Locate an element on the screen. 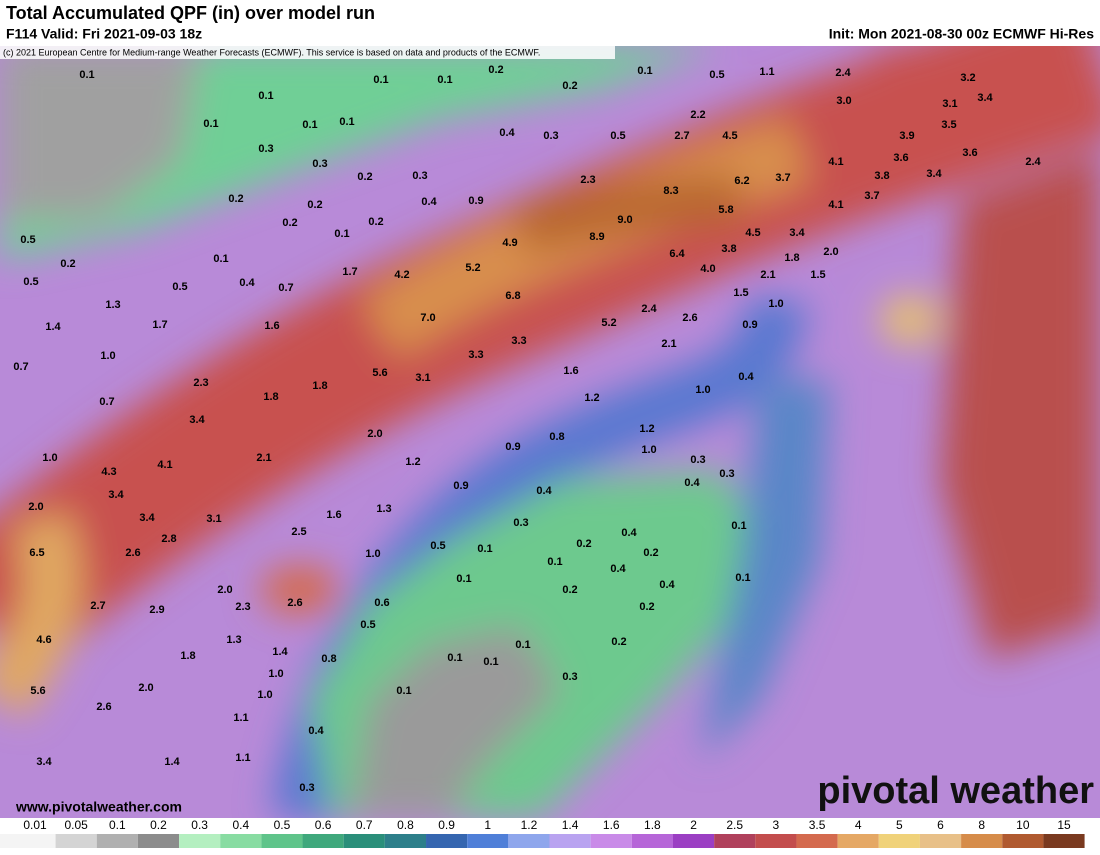  qpf-label: 3.6 is located at coordinates (969, 153).